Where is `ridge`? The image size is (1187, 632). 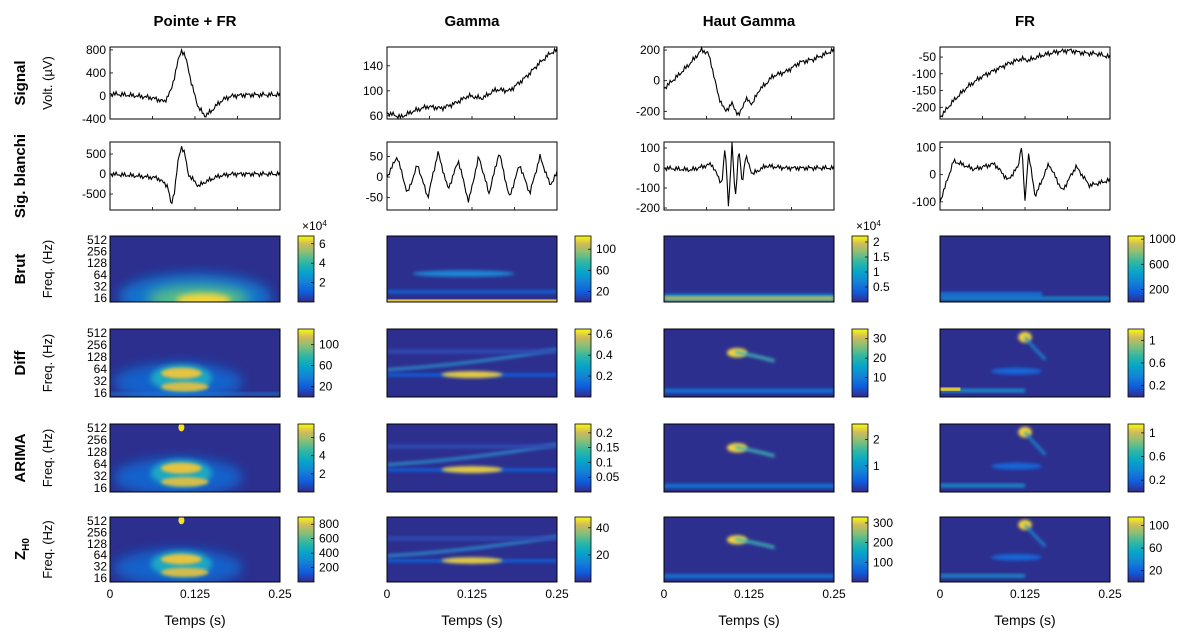 ridge is located at coordinates (1035, 535).